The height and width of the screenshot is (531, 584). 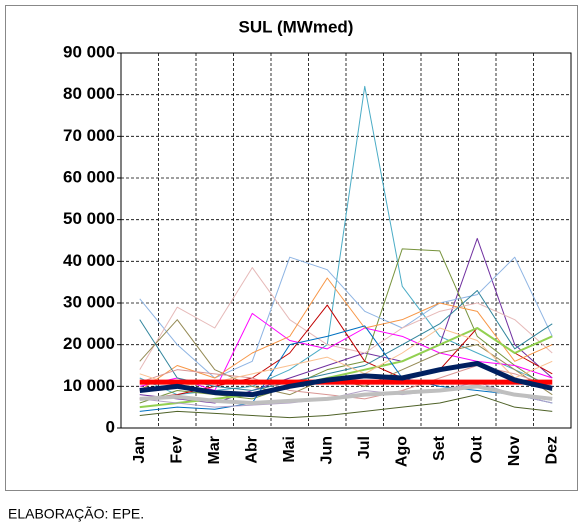 I want to click on x-tick-label: Mai, so click(x=289, y=449).